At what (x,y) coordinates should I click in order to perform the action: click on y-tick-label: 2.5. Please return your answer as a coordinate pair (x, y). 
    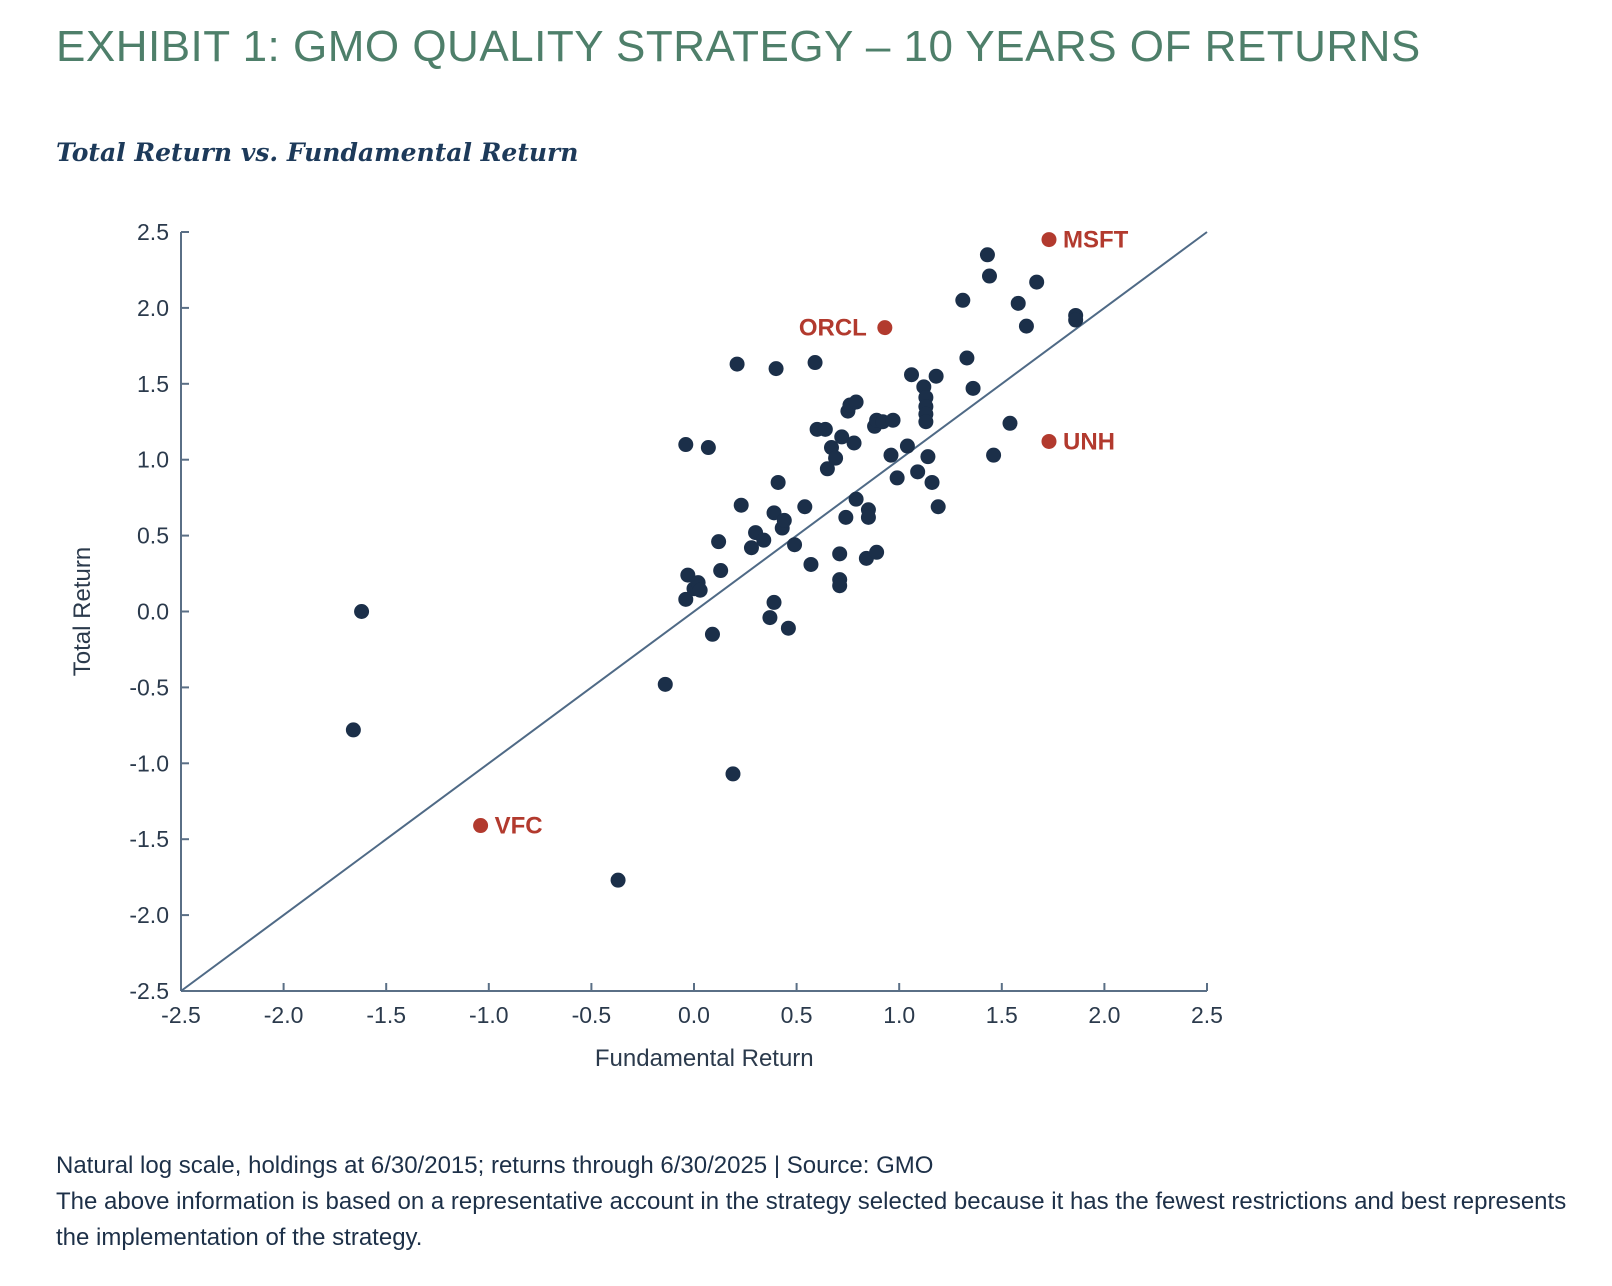
    Looking at the image, I should click on (153, 232).